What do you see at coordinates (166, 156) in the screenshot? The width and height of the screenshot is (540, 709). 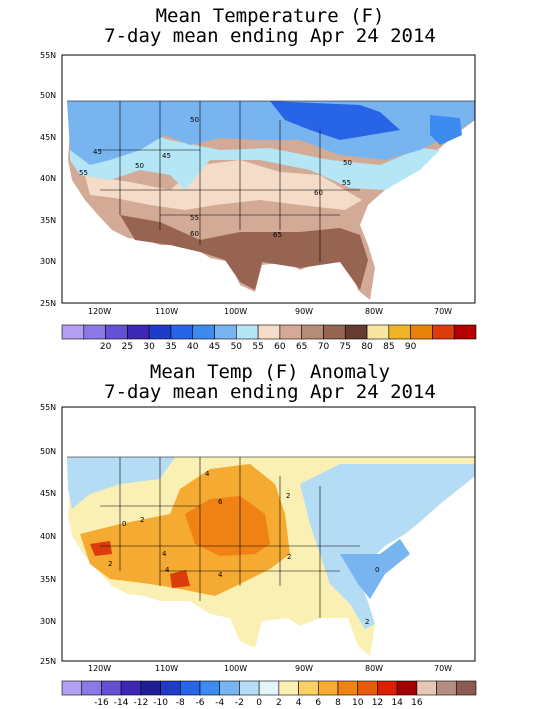 I see `panel1-contour-label: 45` at bounding box center [166, 156].